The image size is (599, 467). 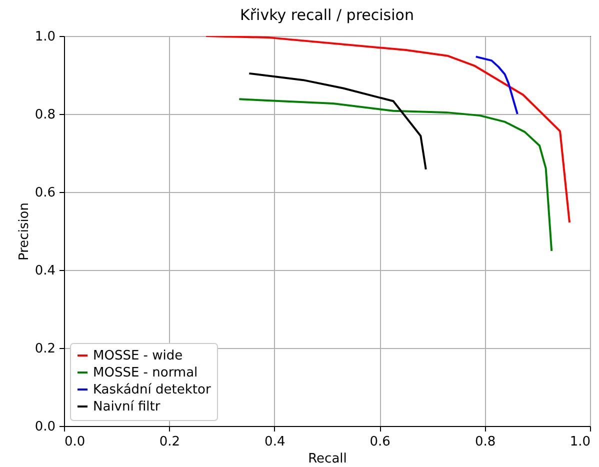 What do you see at coordinates (45, 193) in the screenshot?
I see `y-tick-label: 0.6` at bounding box center [45, 193].